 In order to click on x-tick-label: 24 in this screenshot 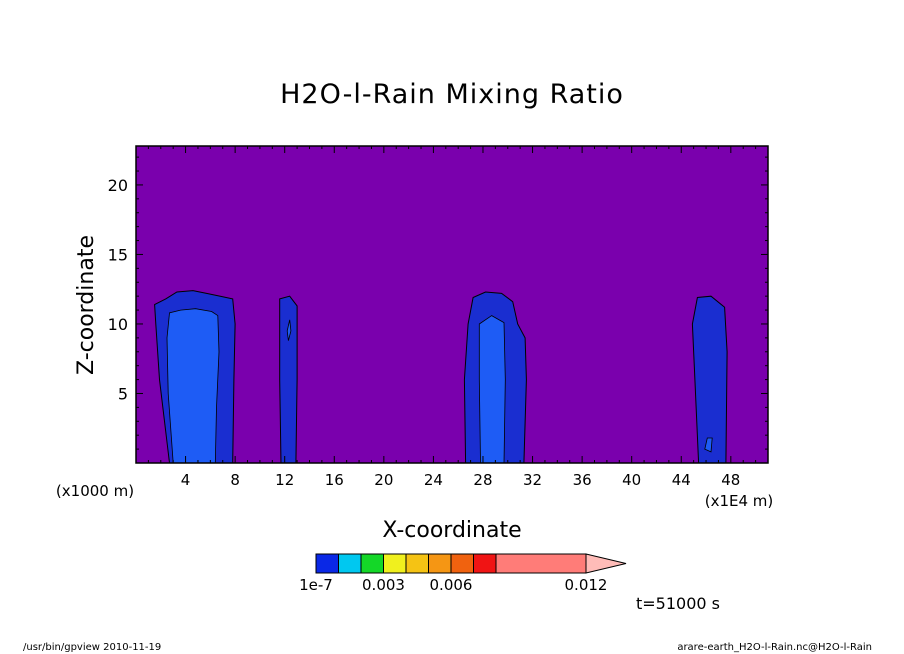, I will do `click(433, 480)`.